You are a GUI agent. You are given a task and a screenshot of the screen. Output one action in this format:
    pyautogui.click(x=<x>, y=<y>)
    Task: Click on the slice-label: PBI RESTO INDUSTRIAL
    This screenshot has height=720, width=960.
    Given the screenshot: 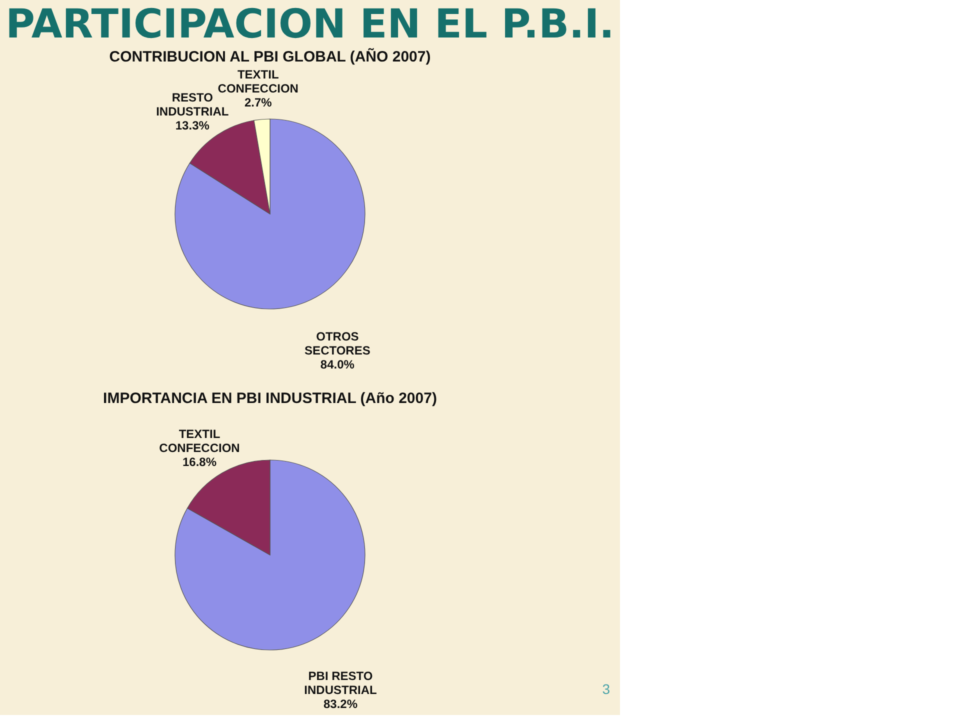 What is the action you would take?
    pyautogui.click(x=340, y=682)
    